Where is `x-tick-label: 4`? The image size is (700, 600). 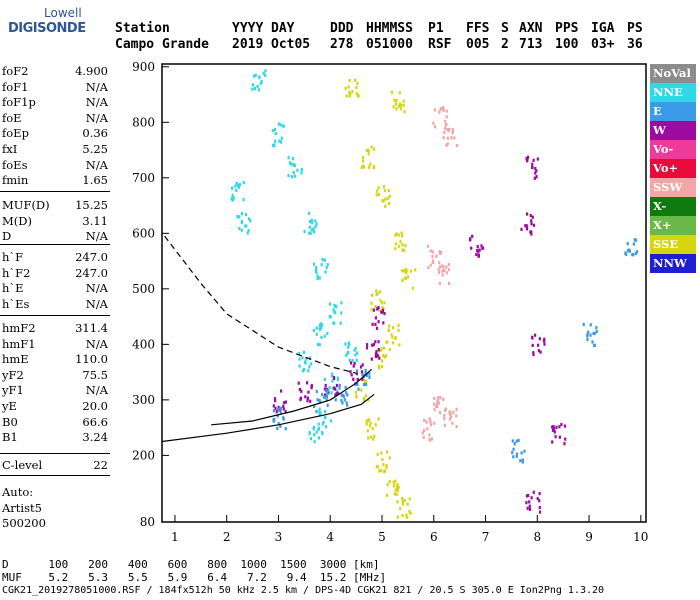 x-tick-label: 4 is located at coordinates (330, 537).